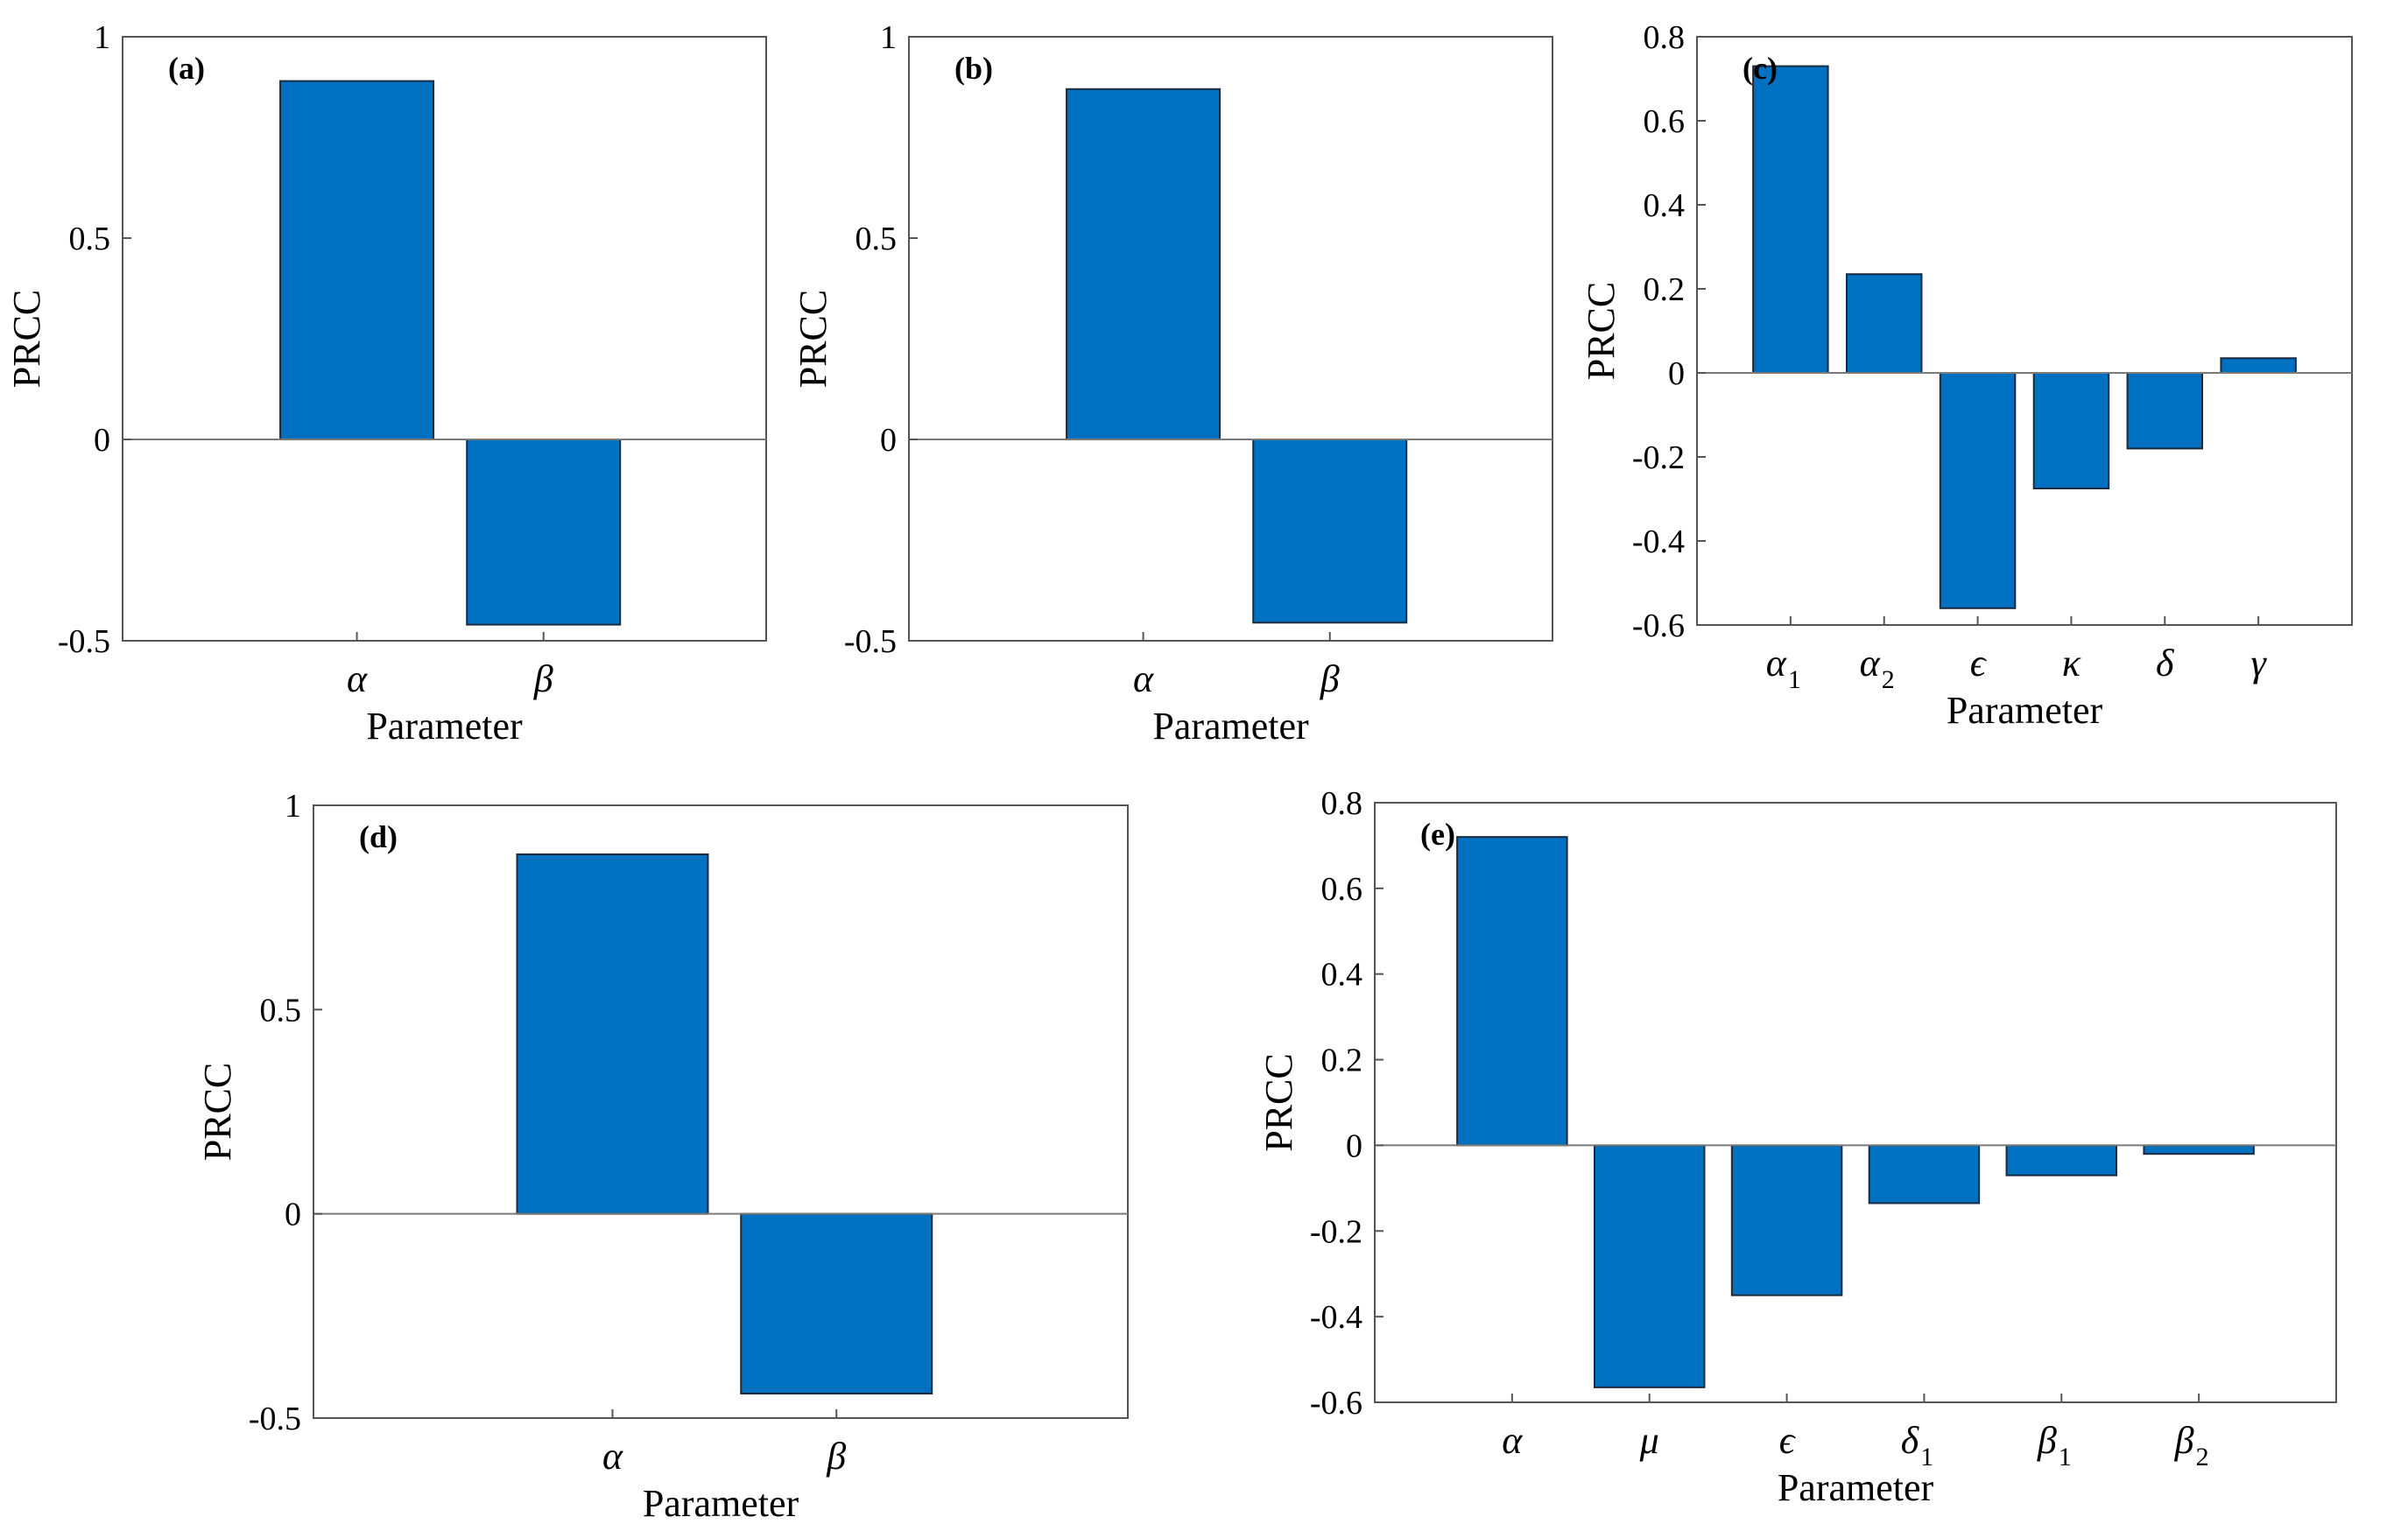 The image size is (2408, 1538). What do you see at coordinates (378, 836) in the screenshot?
I see `panel-label: (d)` at bounding box center [378, 836].